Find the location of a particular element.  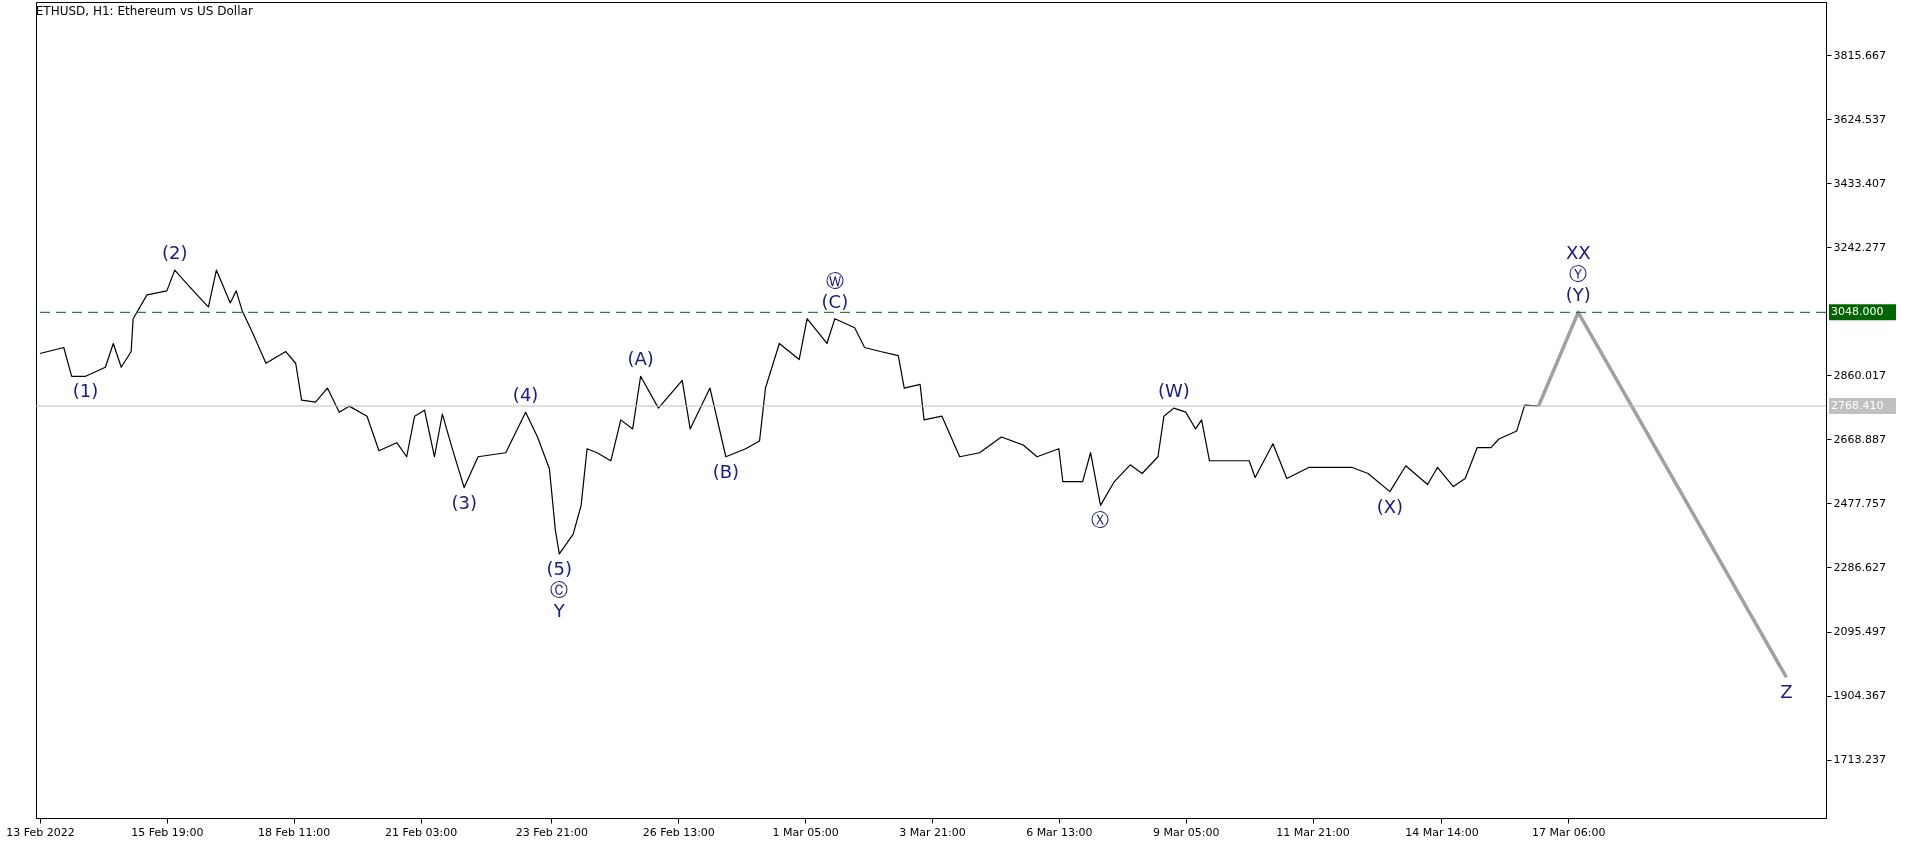

y-tick-label: 3624.537 is located at coordinates (1859, 119).